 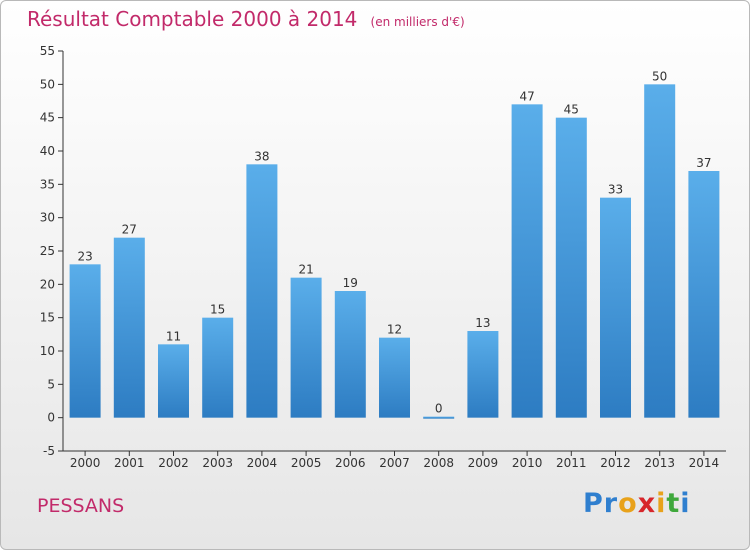 What do you see at coordinates (438, 463) in the screenshot?
I see `x-tick-label: 2008` at bounding box center [438, 463].